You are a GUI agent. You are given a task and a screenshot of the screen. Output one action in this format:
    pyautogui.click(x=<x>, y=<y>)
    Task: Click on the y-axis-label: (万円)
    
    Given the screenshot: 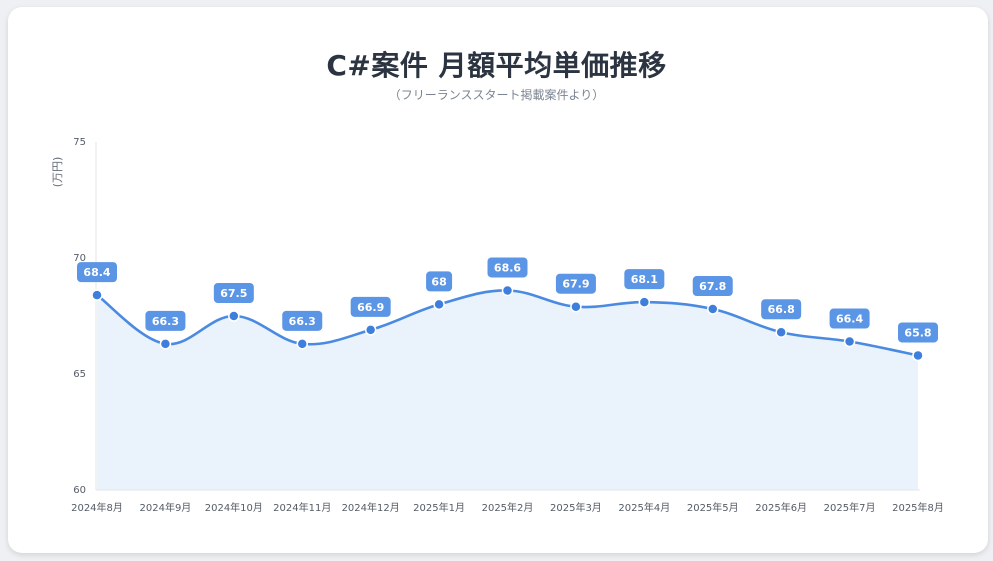 What is the action you would take?
    pyautogui.click(x=57, y=172)
    